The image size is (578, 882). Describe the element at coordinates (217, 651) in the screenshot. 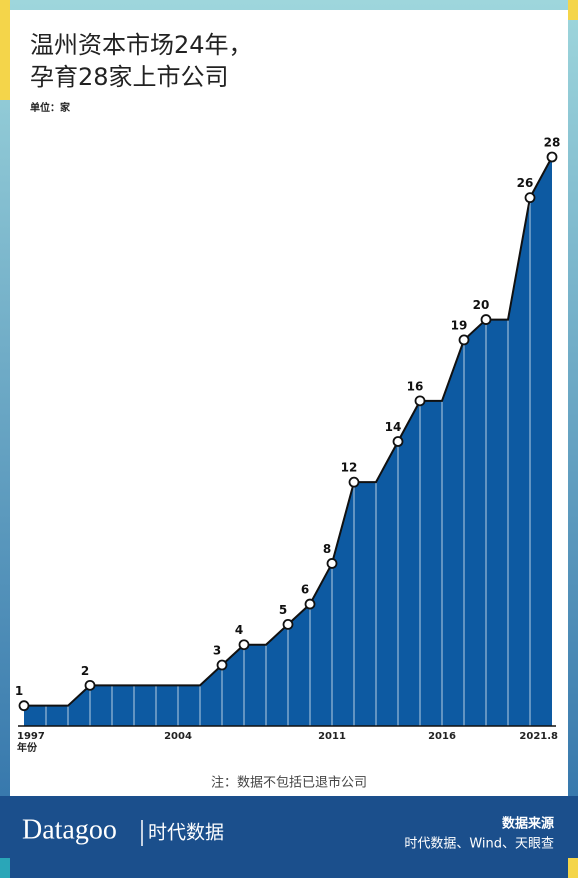

I see `data-label: 3` at that location.